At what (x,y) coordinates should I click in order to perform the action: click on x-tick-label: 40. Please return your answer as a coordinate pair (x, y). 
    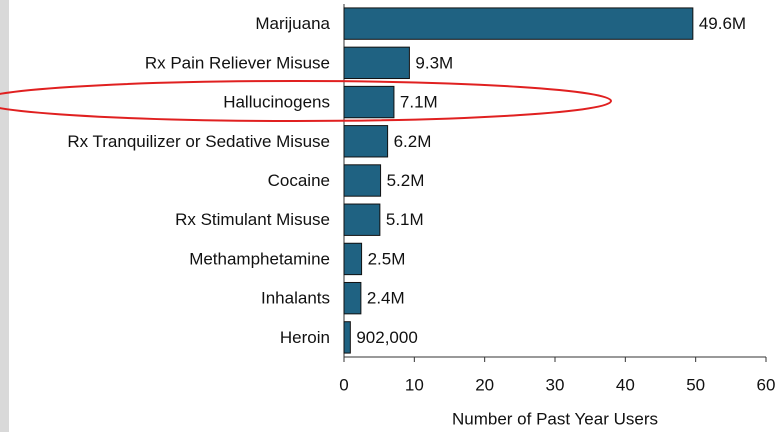
    Looking at the image, I should click on (625, 384).